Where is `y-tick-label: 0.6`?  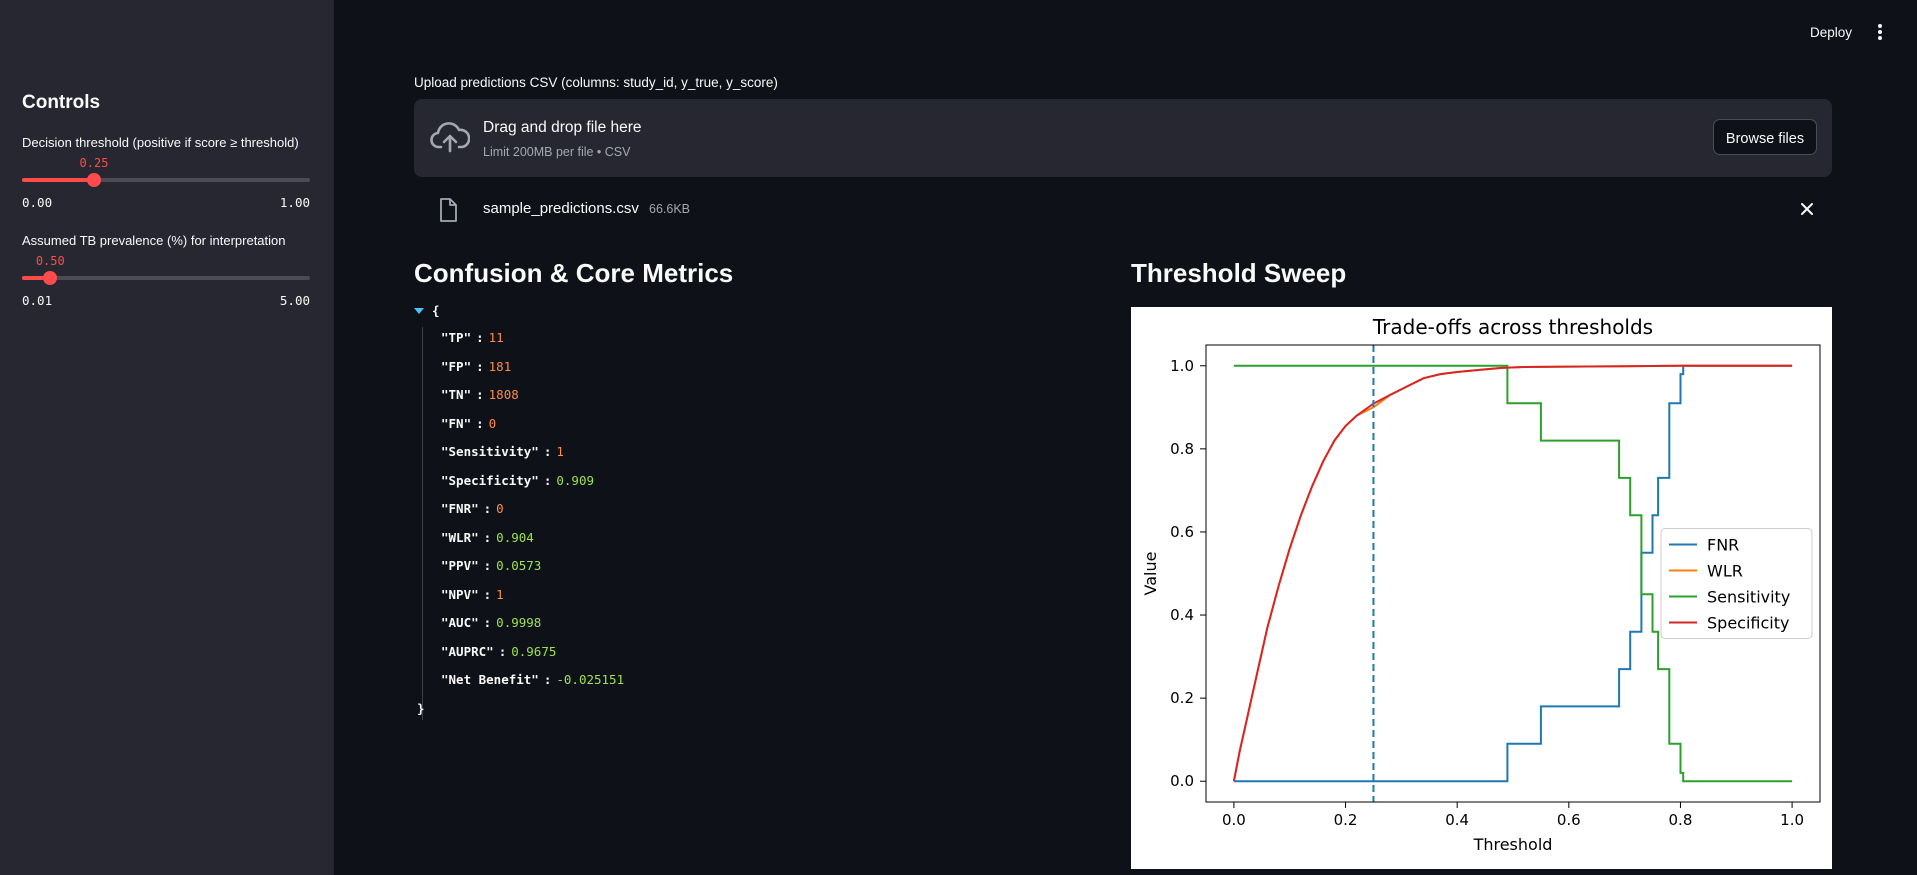 y-tick-label: 0.6 is located at coordinates (1182, 532).